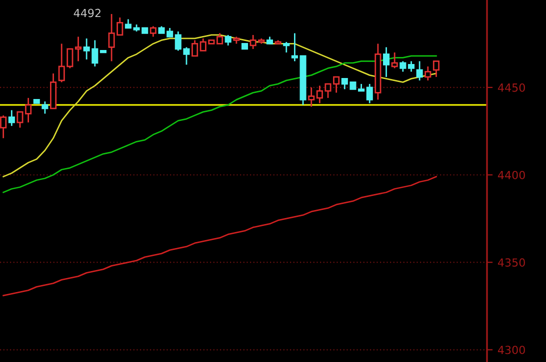 This screenshot has width=546, height=362. What do you see at coordinates (511, 175) in the screenshot?
I see `y-tick-label: 4400` at bounding box center [511, 175].